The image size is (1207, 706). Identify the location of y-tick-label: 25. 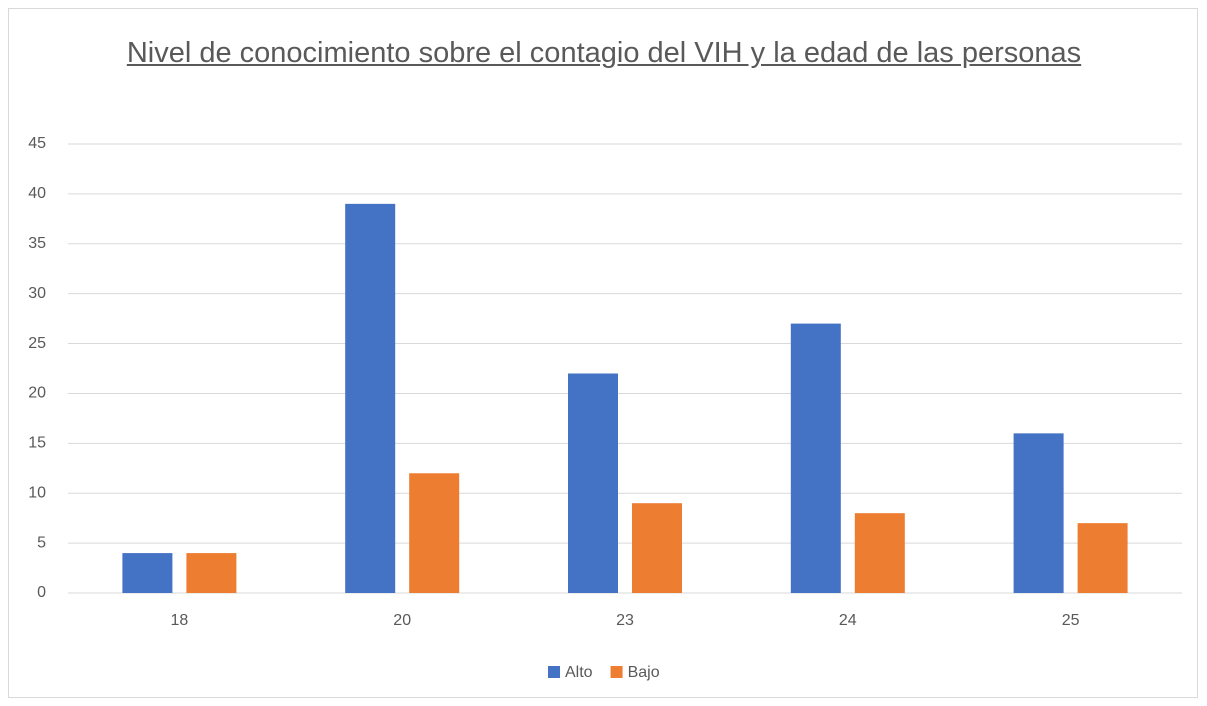
(37, 343).